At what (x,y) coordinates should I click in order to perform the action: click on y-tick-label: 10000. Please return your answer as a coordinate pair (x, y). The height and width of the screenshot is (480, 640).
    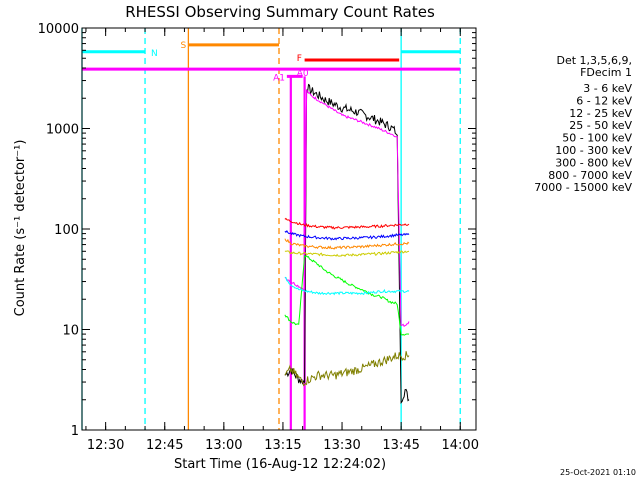
    Looking at the image, I should click on (58, 29).